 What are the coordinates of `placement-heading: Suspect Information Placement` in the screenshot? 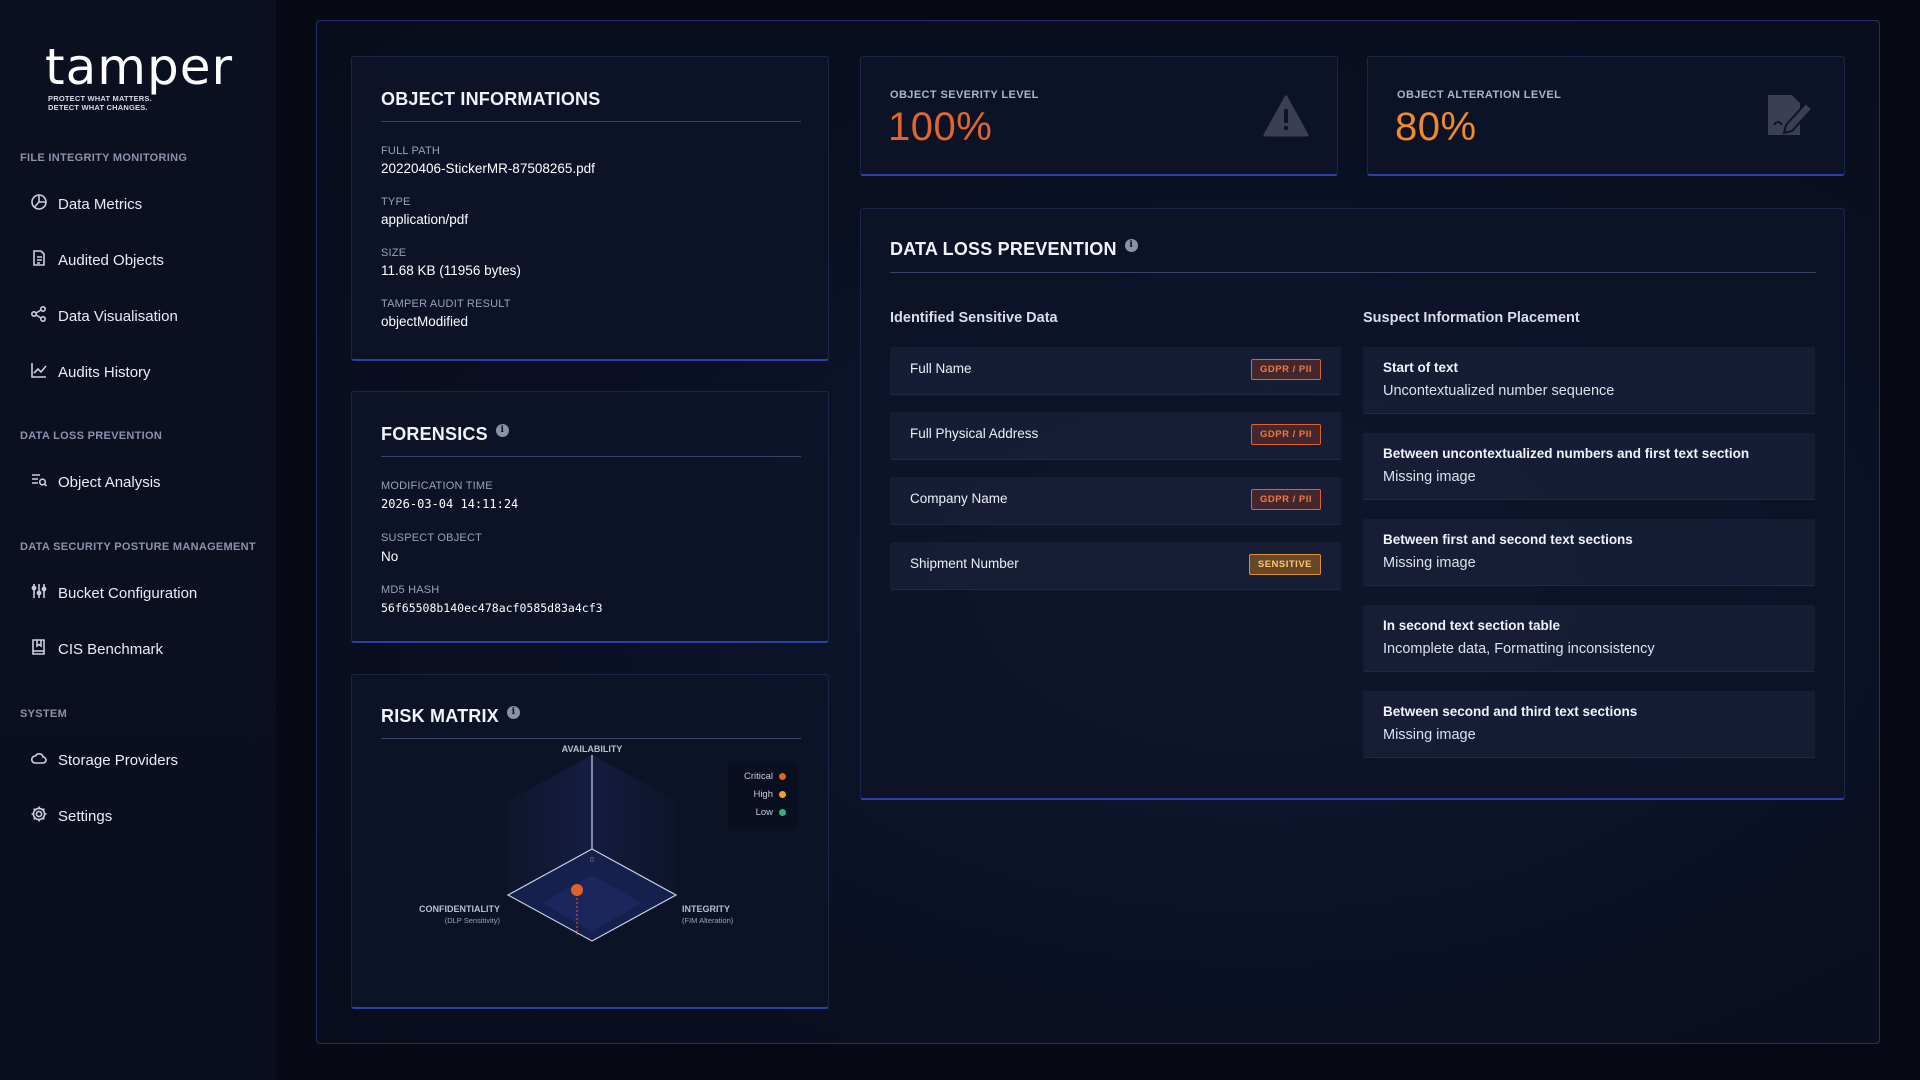 It's located at (1471, 318).